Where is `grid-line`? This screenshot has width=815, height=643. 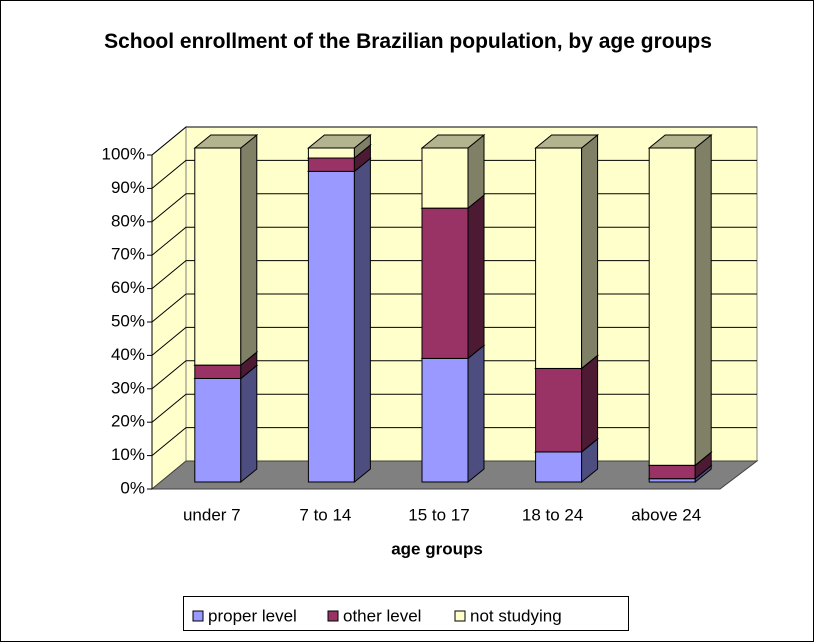 grid-line is located at coordinates (454, 141).